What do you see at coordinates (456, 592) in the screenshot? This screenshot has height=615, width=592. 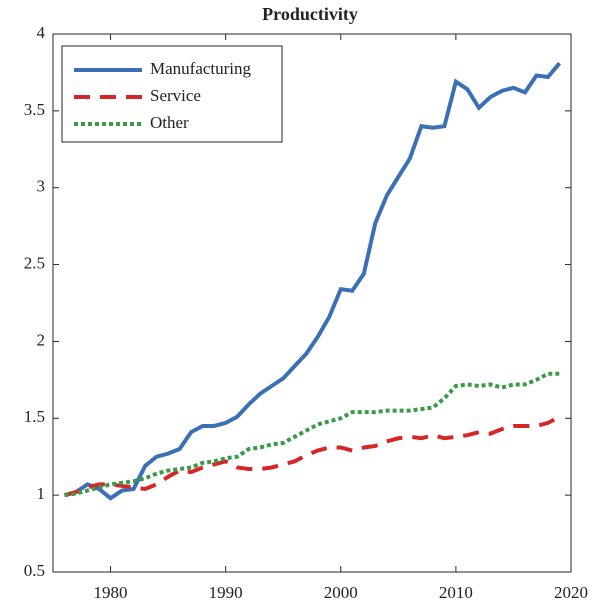 I see `x-tick-label: 2010` at bounding box center [456, 592].